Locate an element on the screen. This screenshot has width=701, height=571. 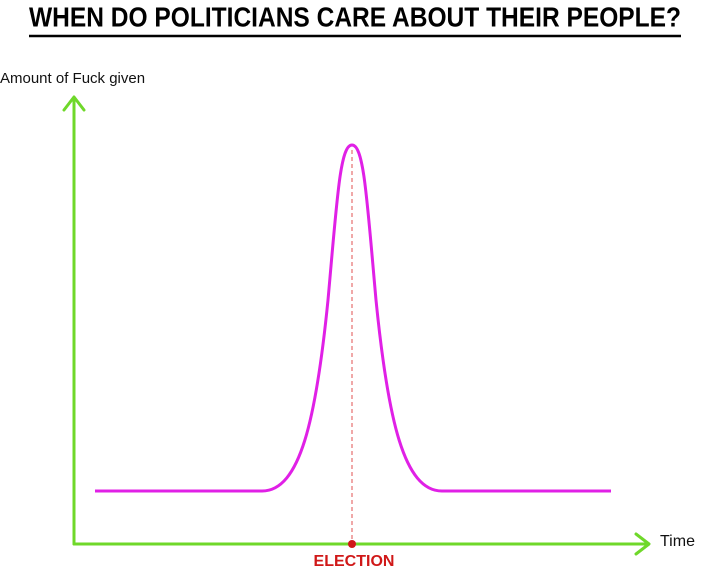
y-axis-arrow is located at coordinates (74, 103).